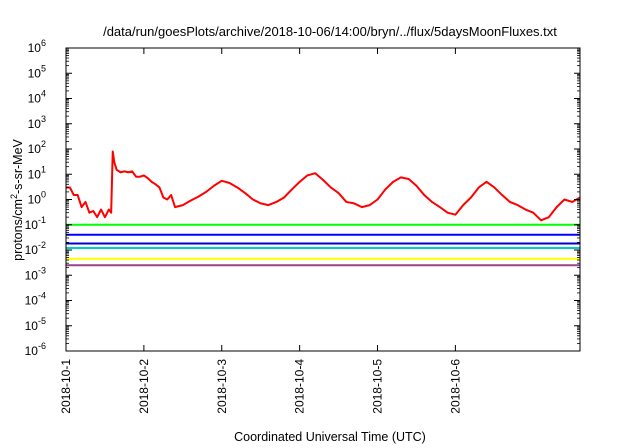 This screenshot has height=448, width=640. Describe the element at coordinates (43, 94) in the screenshot. I see `y-tick-exponent: 4` at that location.